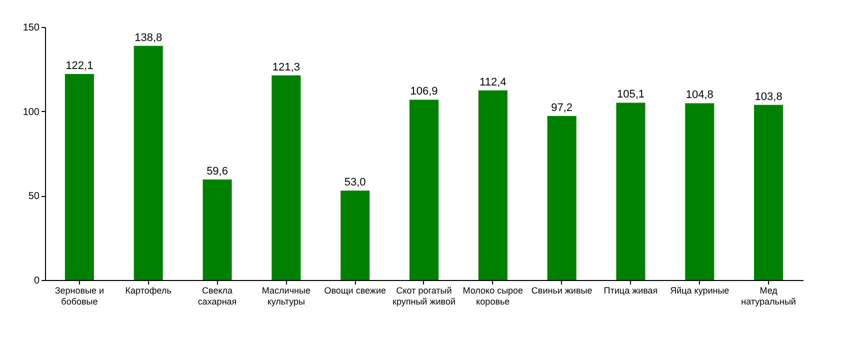 The image size is (842, 345). What do you see at coordinates (217, 171) in the screenshot?
I see `data-label: 59,6` at bounding box center [217, 171].